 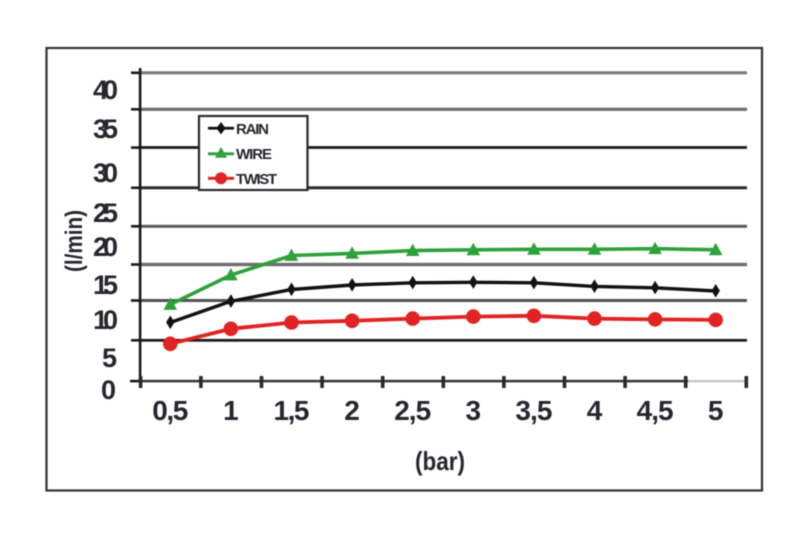 I want to click on svg-text: 3,5, so click(x=533, y=410).